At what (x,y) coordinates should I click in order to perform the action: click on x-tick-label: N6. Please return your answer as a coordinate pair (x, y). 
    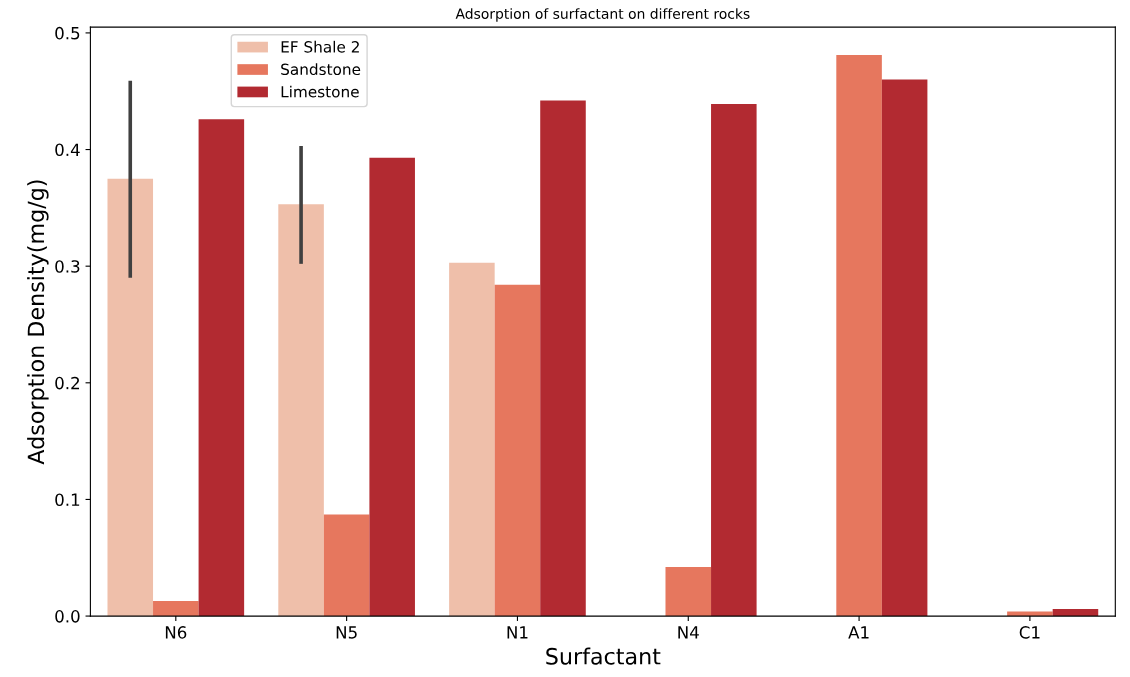
    Looking at the image, I should click on (176, 632).